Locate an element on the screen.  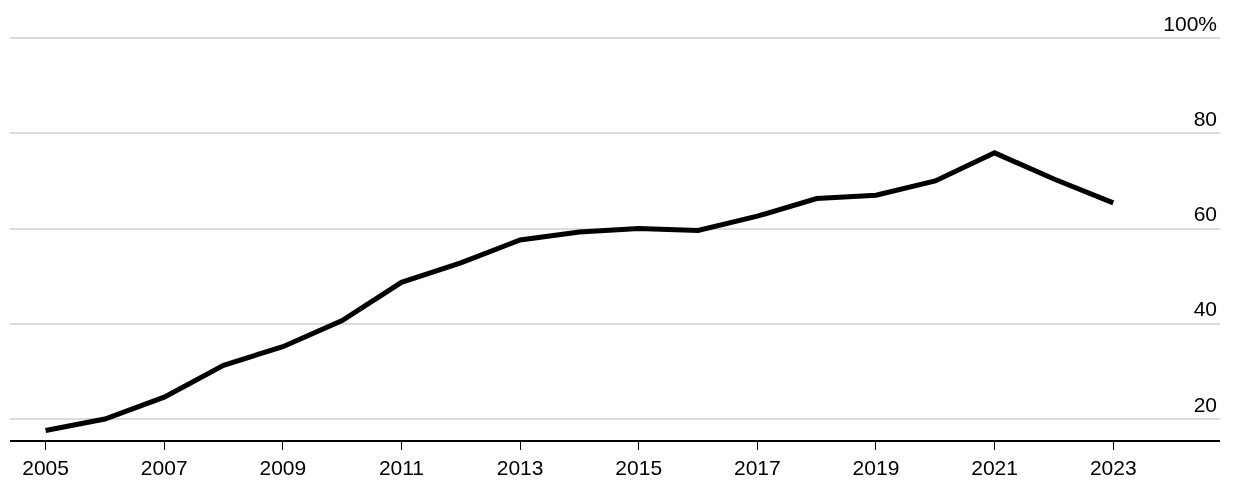
x-tick-label: 2013 is located at coordinates (520, 467).